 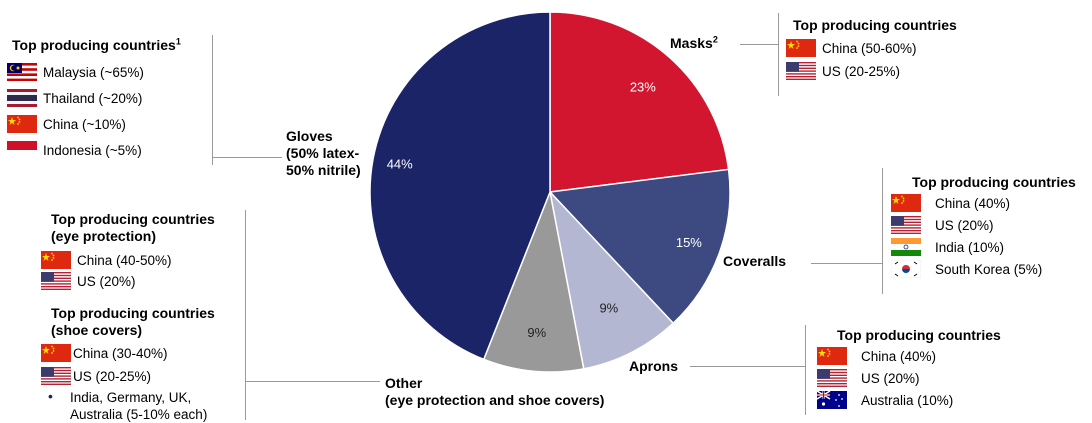 What do you see at coordinates (994, 182) in the screenshot?
I see `coveralls-panel-header: Top producing countries` at bounding box center [994, 182].